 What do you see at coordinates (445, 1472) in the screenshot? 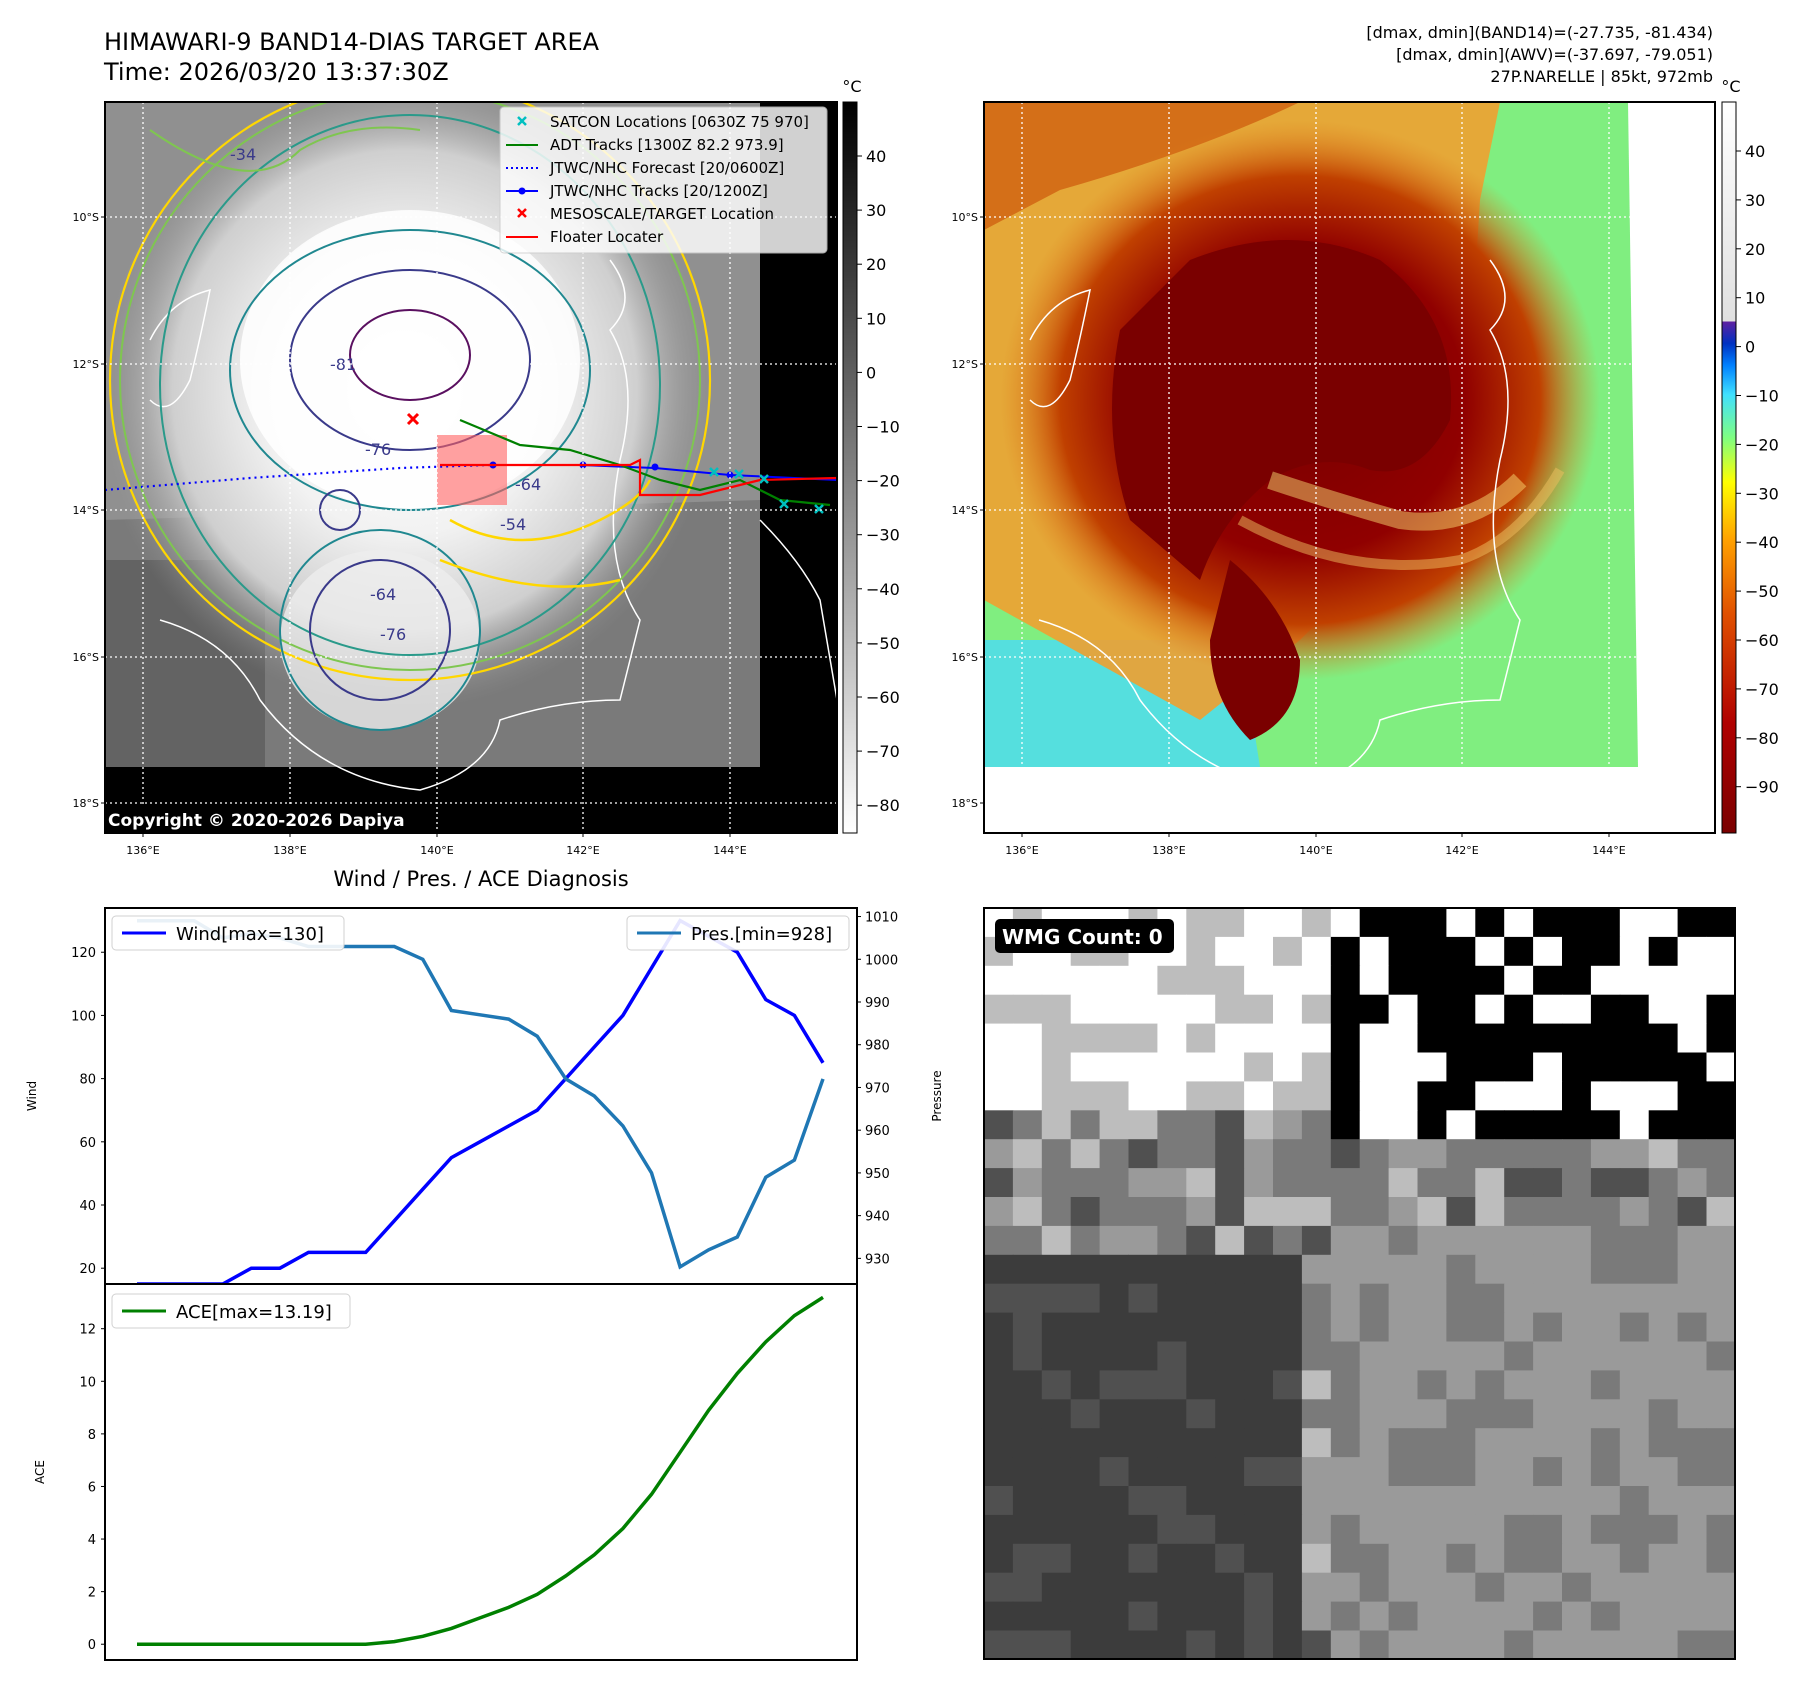
I see `ace-chart: 0 2 4 6 8 10 12 ACE ACE[max=13.19]` at bounding box center [445, 1472].